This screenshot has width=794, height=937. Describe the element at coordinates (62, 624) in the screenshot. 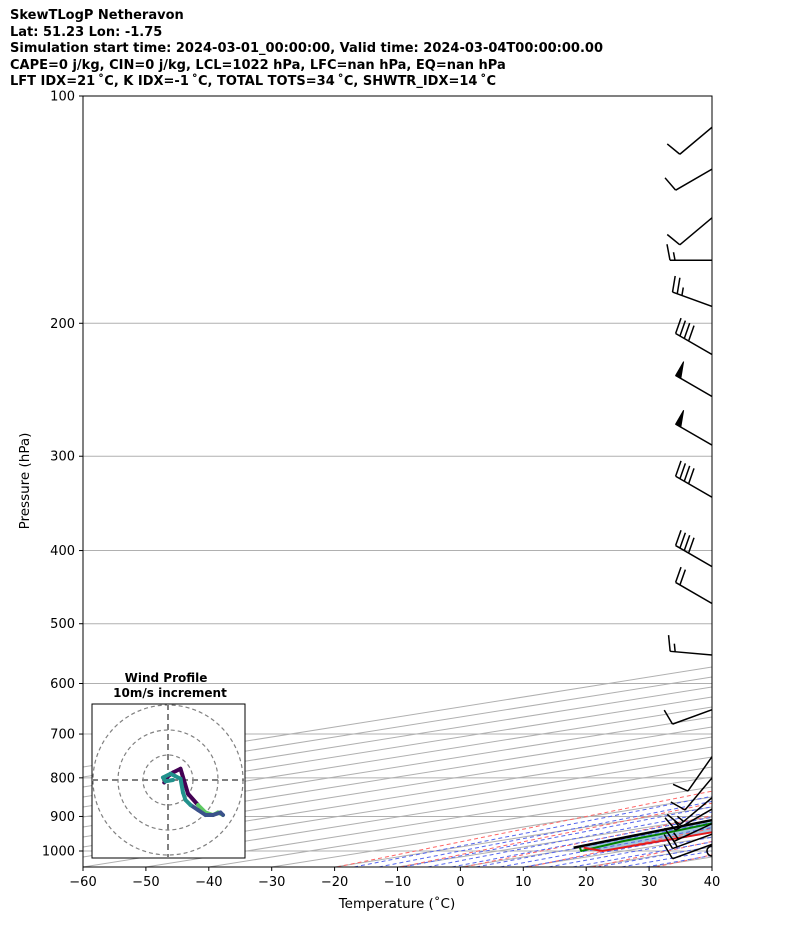

I see `y-tick-label: 500` at that location.